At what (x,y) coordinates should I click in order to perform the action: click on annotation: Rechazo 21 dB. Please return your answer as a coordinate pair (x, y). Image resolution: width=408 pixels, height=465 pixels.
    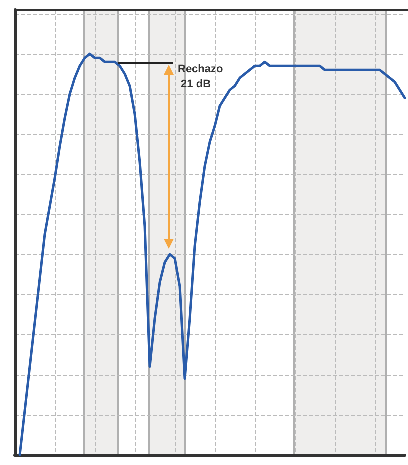
    Looking at the image, I should click on (201, 77).